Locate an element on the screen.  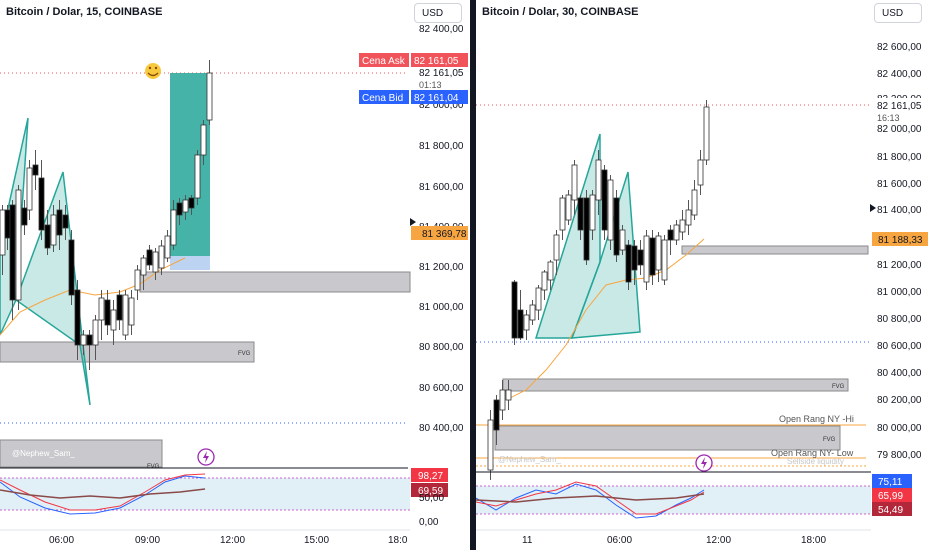
fvg-zone-mid is located at coordinates (675, 385).